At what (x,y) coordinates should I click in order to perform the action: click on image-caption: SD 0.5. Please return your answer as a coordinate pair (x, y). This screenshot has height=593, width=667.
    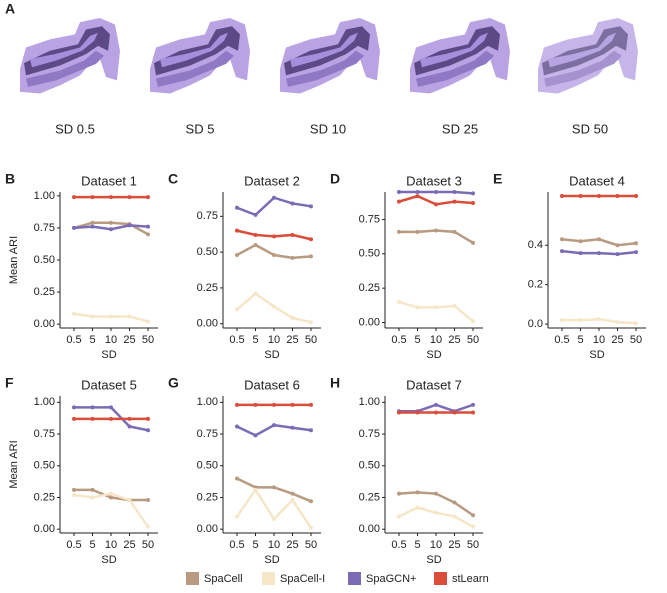
    Looking at the image, I should click on (75, 128).